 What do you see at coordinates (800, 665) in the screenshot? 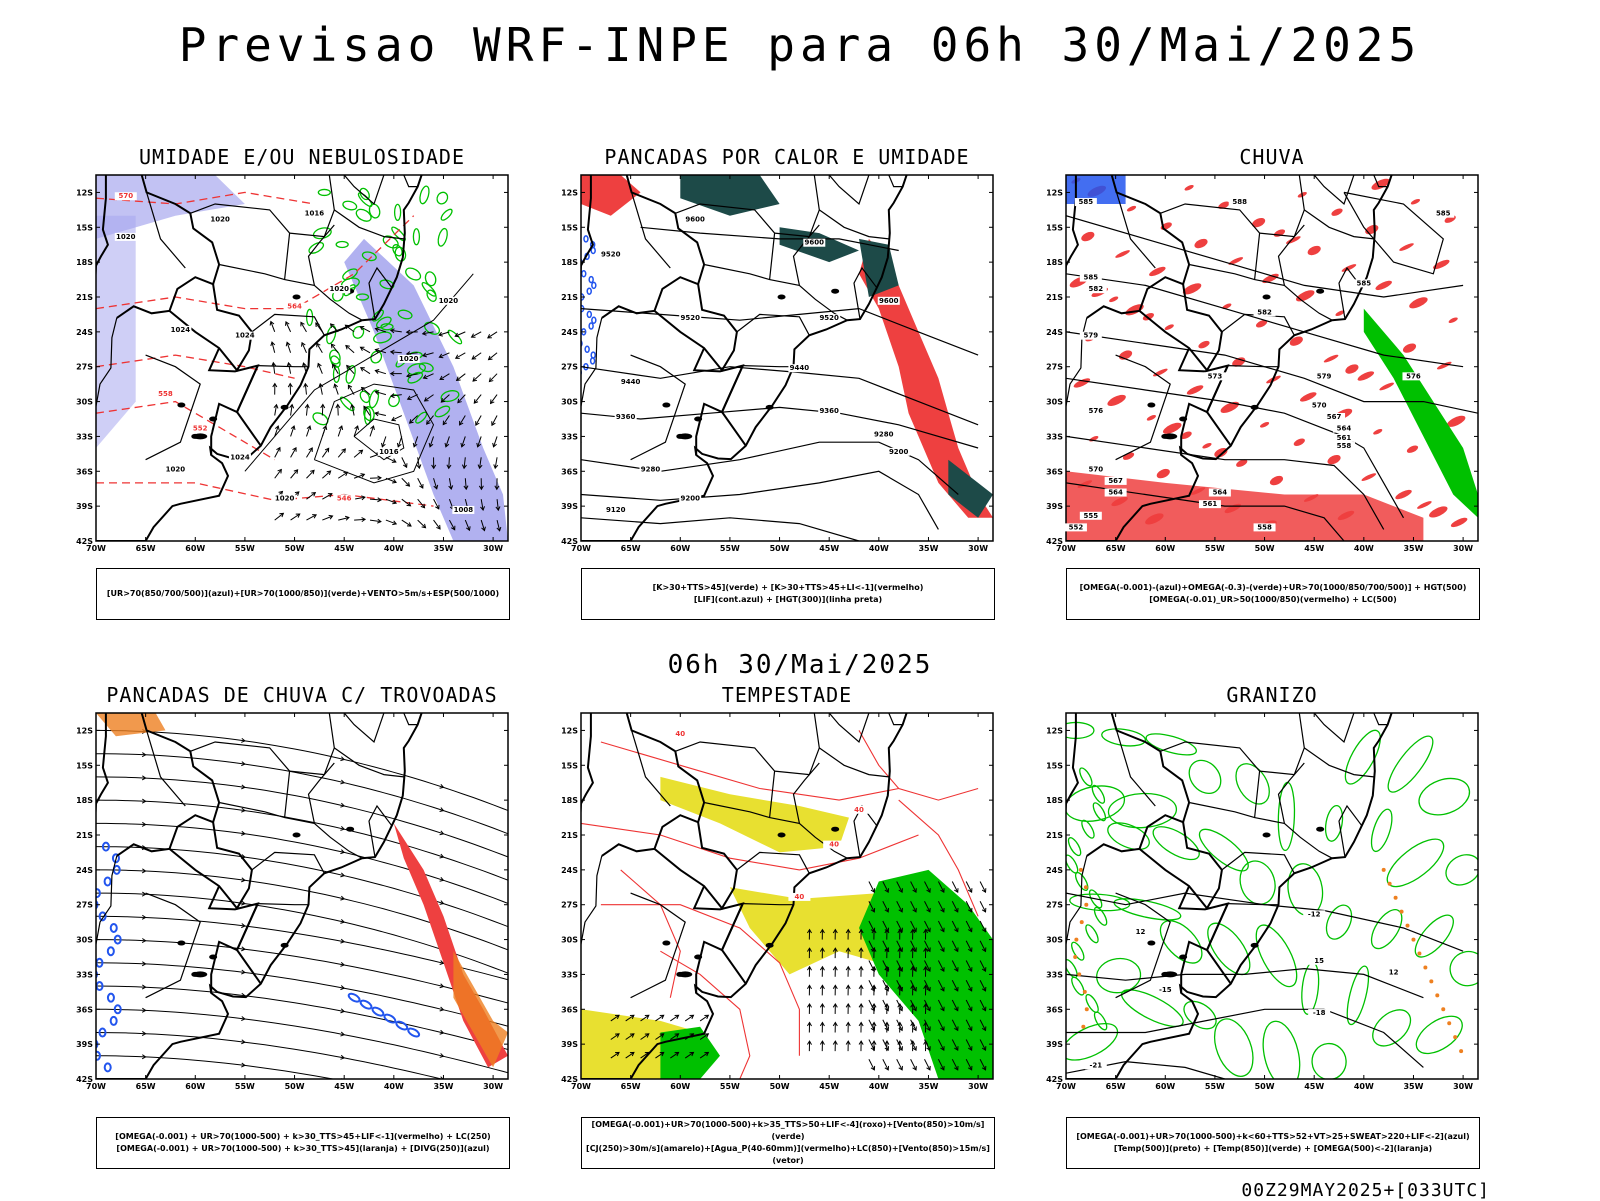
I see `sub-title: 06h 30/Mai/2025` at bounding box center [800, 665].